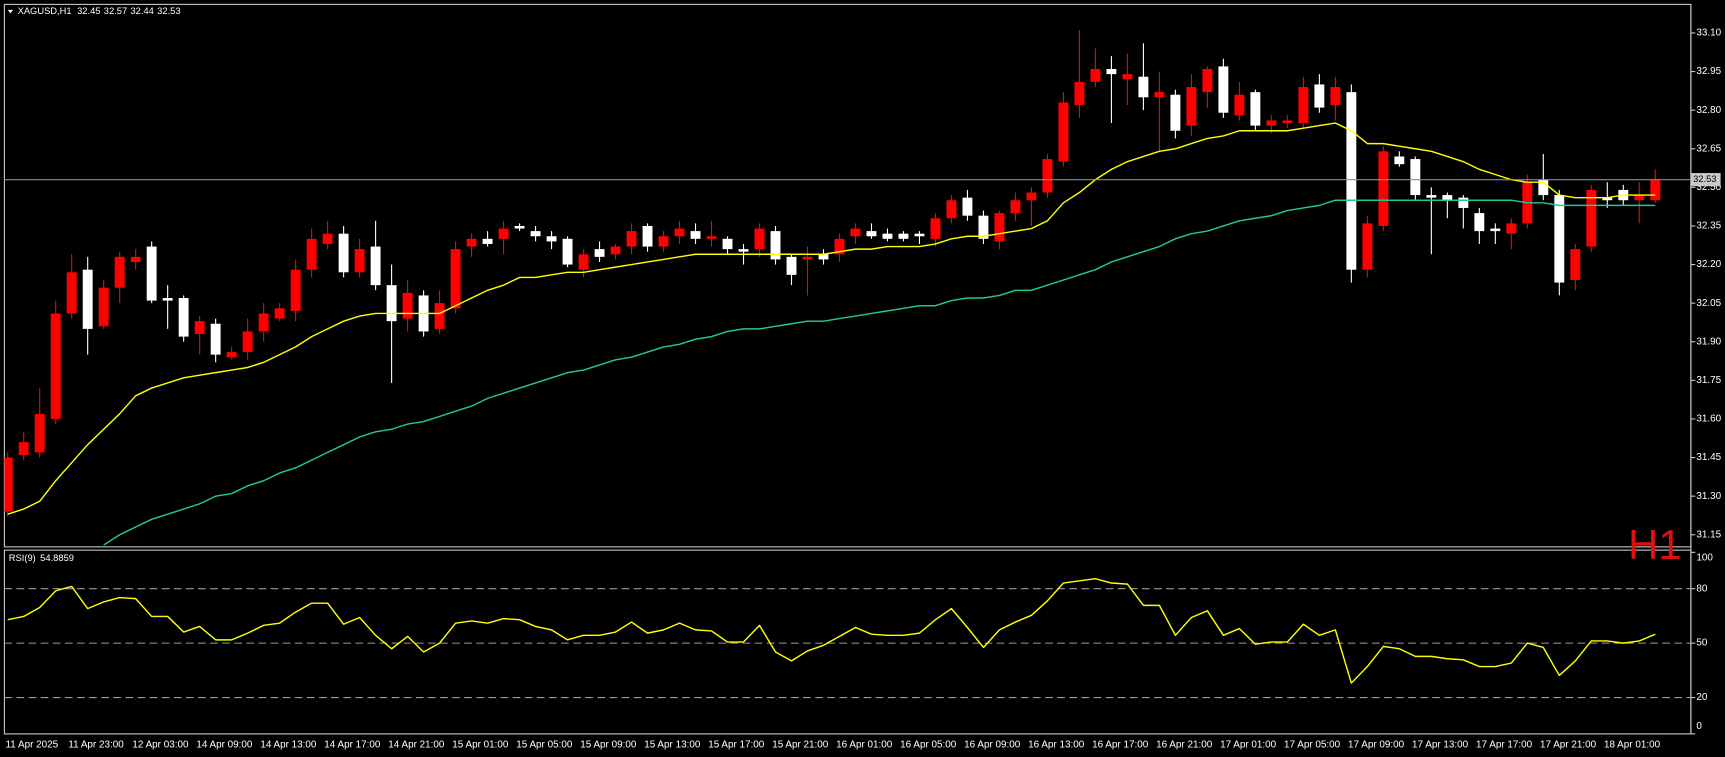 This screenshot has height=757, width=1725. I want to click on x-tick-label: 16 Apr 13:00, so click(1056, 745).